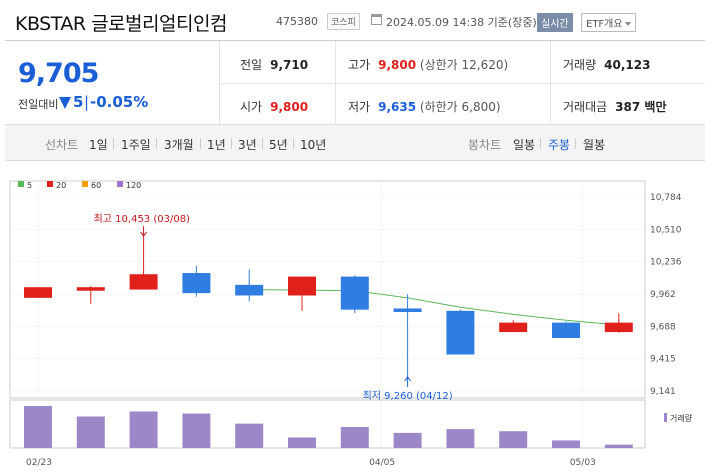 The width and height of the screenshot is (705, 472). What do you see at coordinates (251, 107) in the screenshot?
I see `open-label: 시가` at bounding box center [251, 107].